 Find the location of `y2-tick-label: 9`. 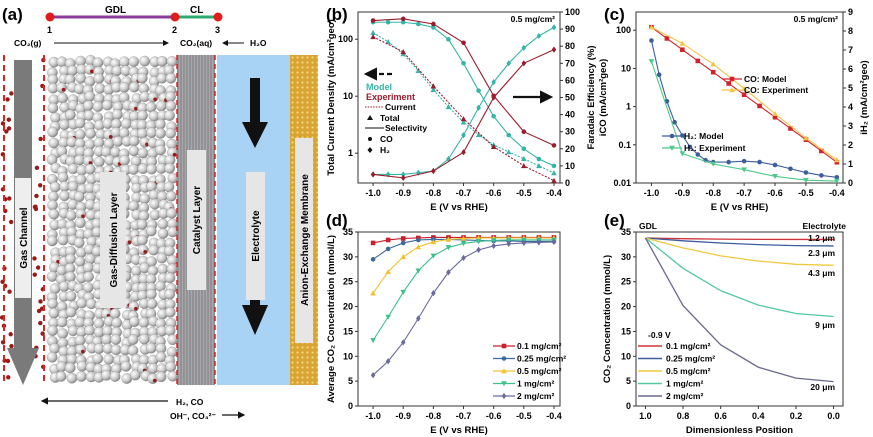

y2-tick-label: 9 is located at coordinates (850, 12).